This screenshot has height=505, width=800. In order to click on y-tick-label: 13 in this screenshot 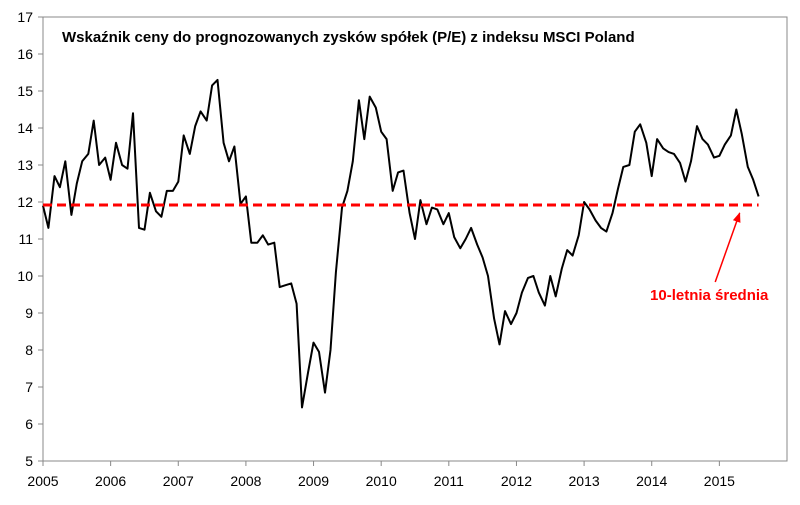, I will do `click(25, 165)`.